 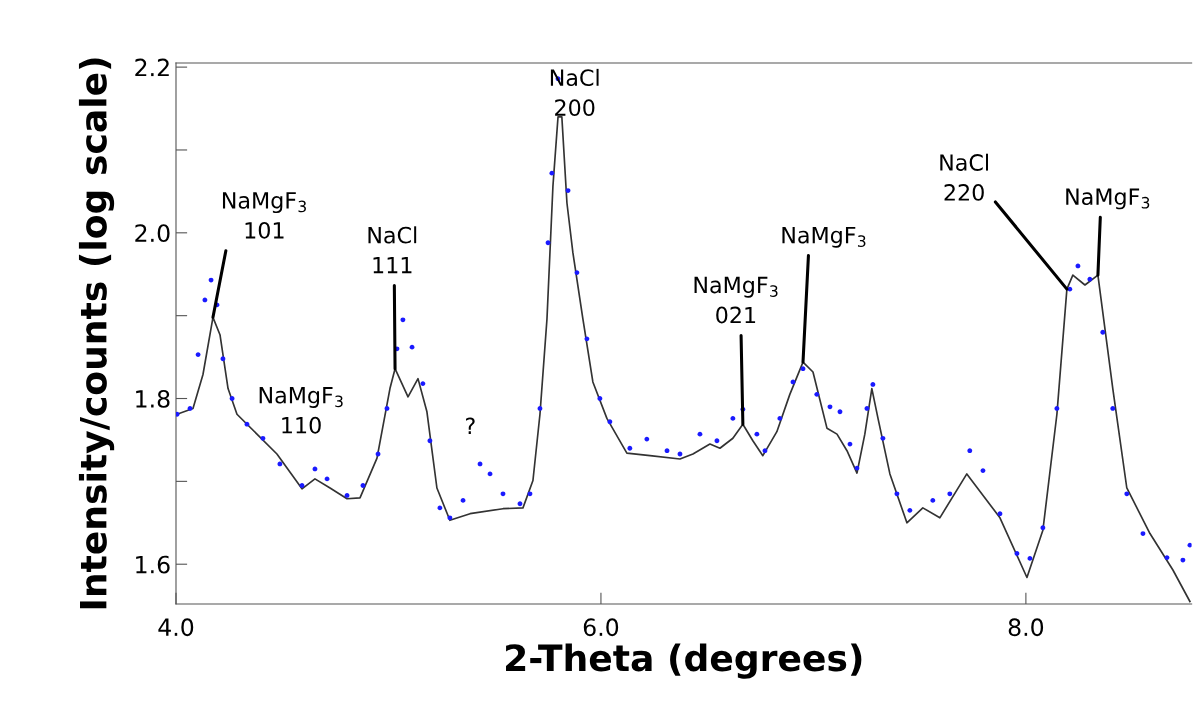 What do you see at coordinates (176, 627) in the screenshot?
I see `x-tick-label: 4.0` at bounding box center [176, 627].